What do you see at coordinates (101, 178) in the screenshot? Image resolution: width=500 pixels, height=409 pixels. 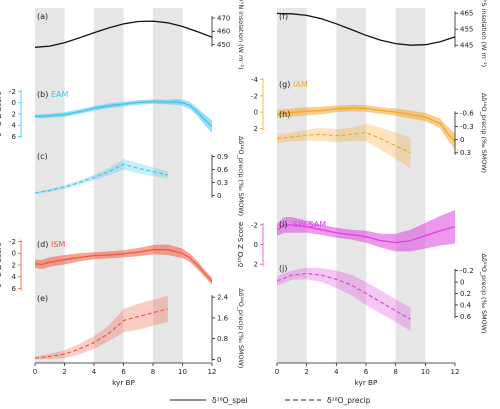 I see `series-line-c` at bounding box center [101, 178].